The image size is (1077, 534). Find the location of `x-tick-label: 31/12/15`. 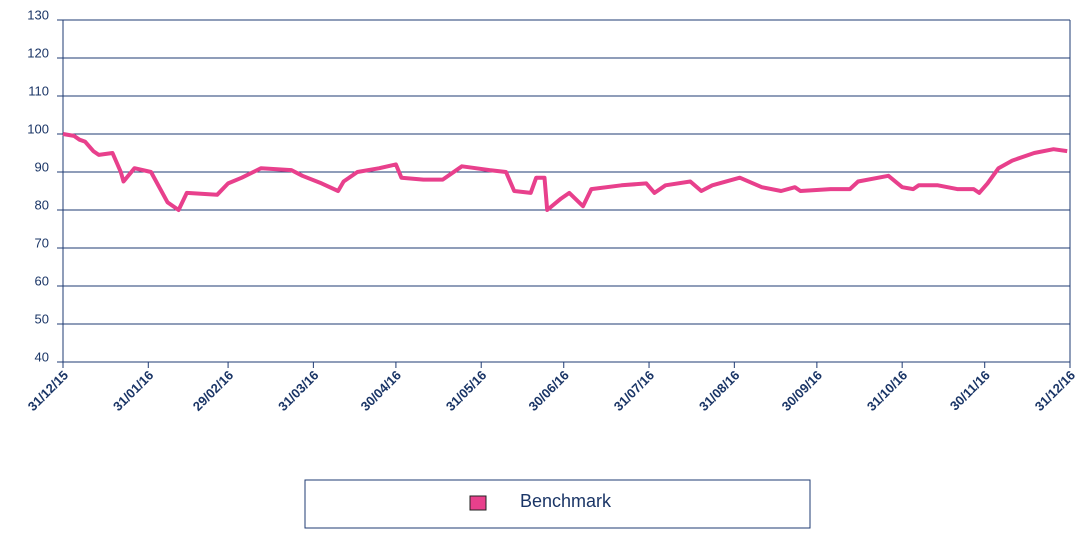

x-tick-label: 31/12/15 is located at coordinates (48, 391).